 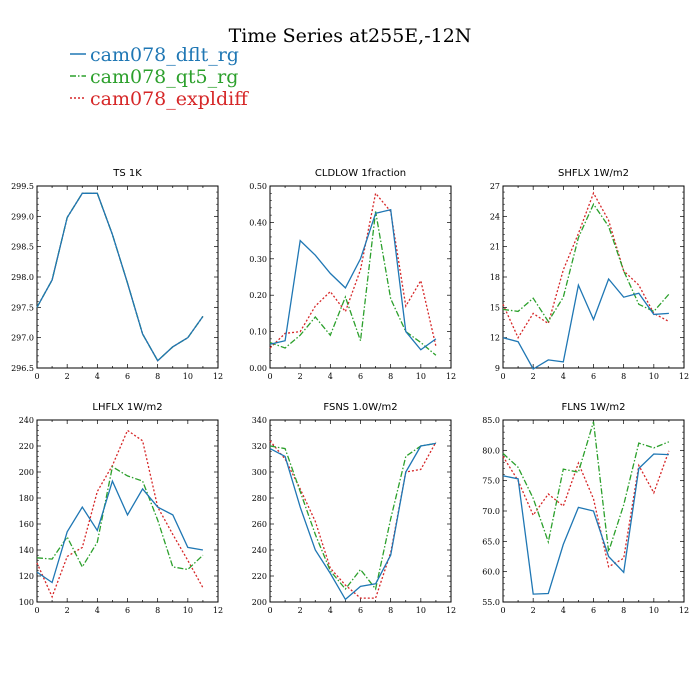 What do you see at coordinates (350, 36) in the screenshot?
I see `figure-title: Time Series at255E,-12N` at bounding box center [350, 36].